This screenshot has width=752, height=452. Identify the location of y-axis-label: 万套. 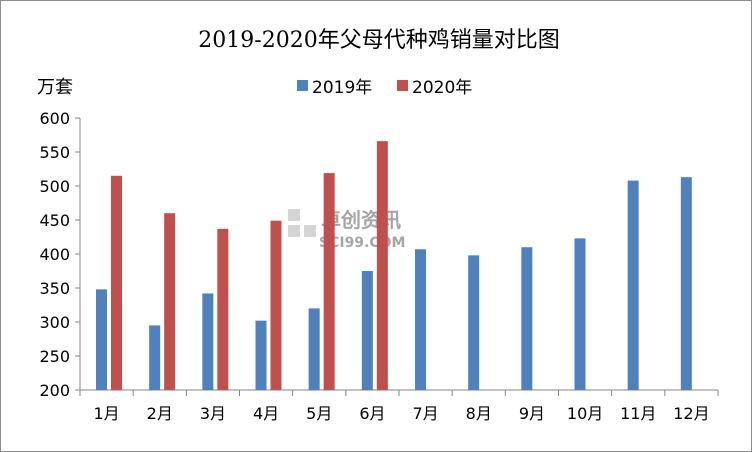
(55, 87).